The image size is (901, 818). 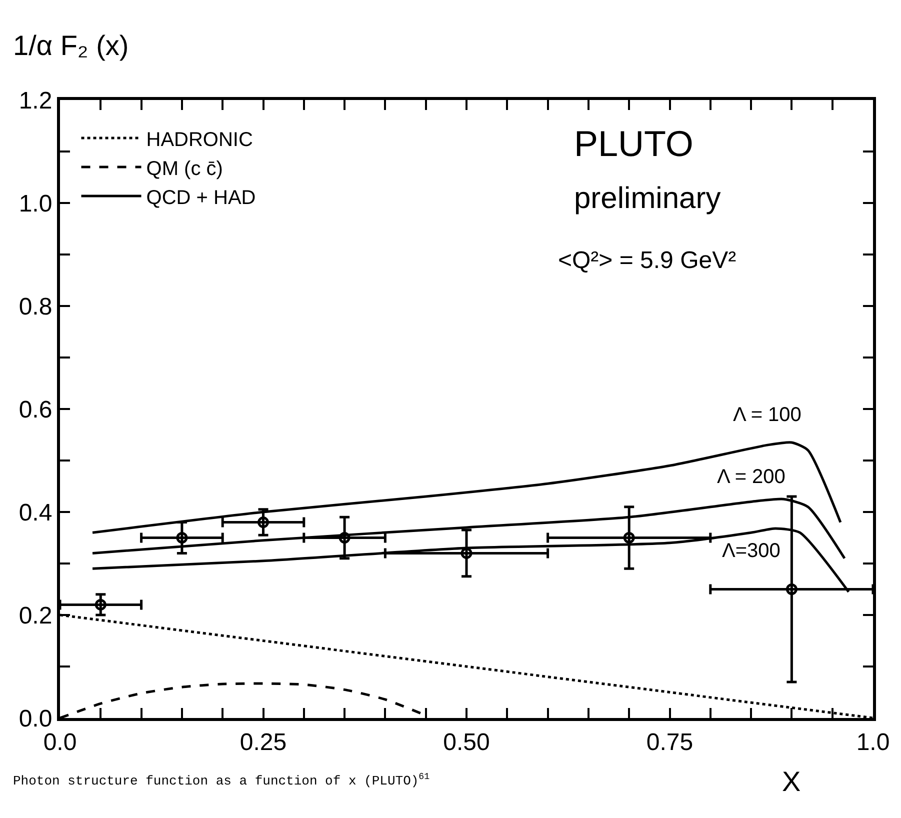 What do you see at coordinates (670, 742) in the screenshot?
I see `x-tick-label: 0.75` at bounding box center [670, 742].